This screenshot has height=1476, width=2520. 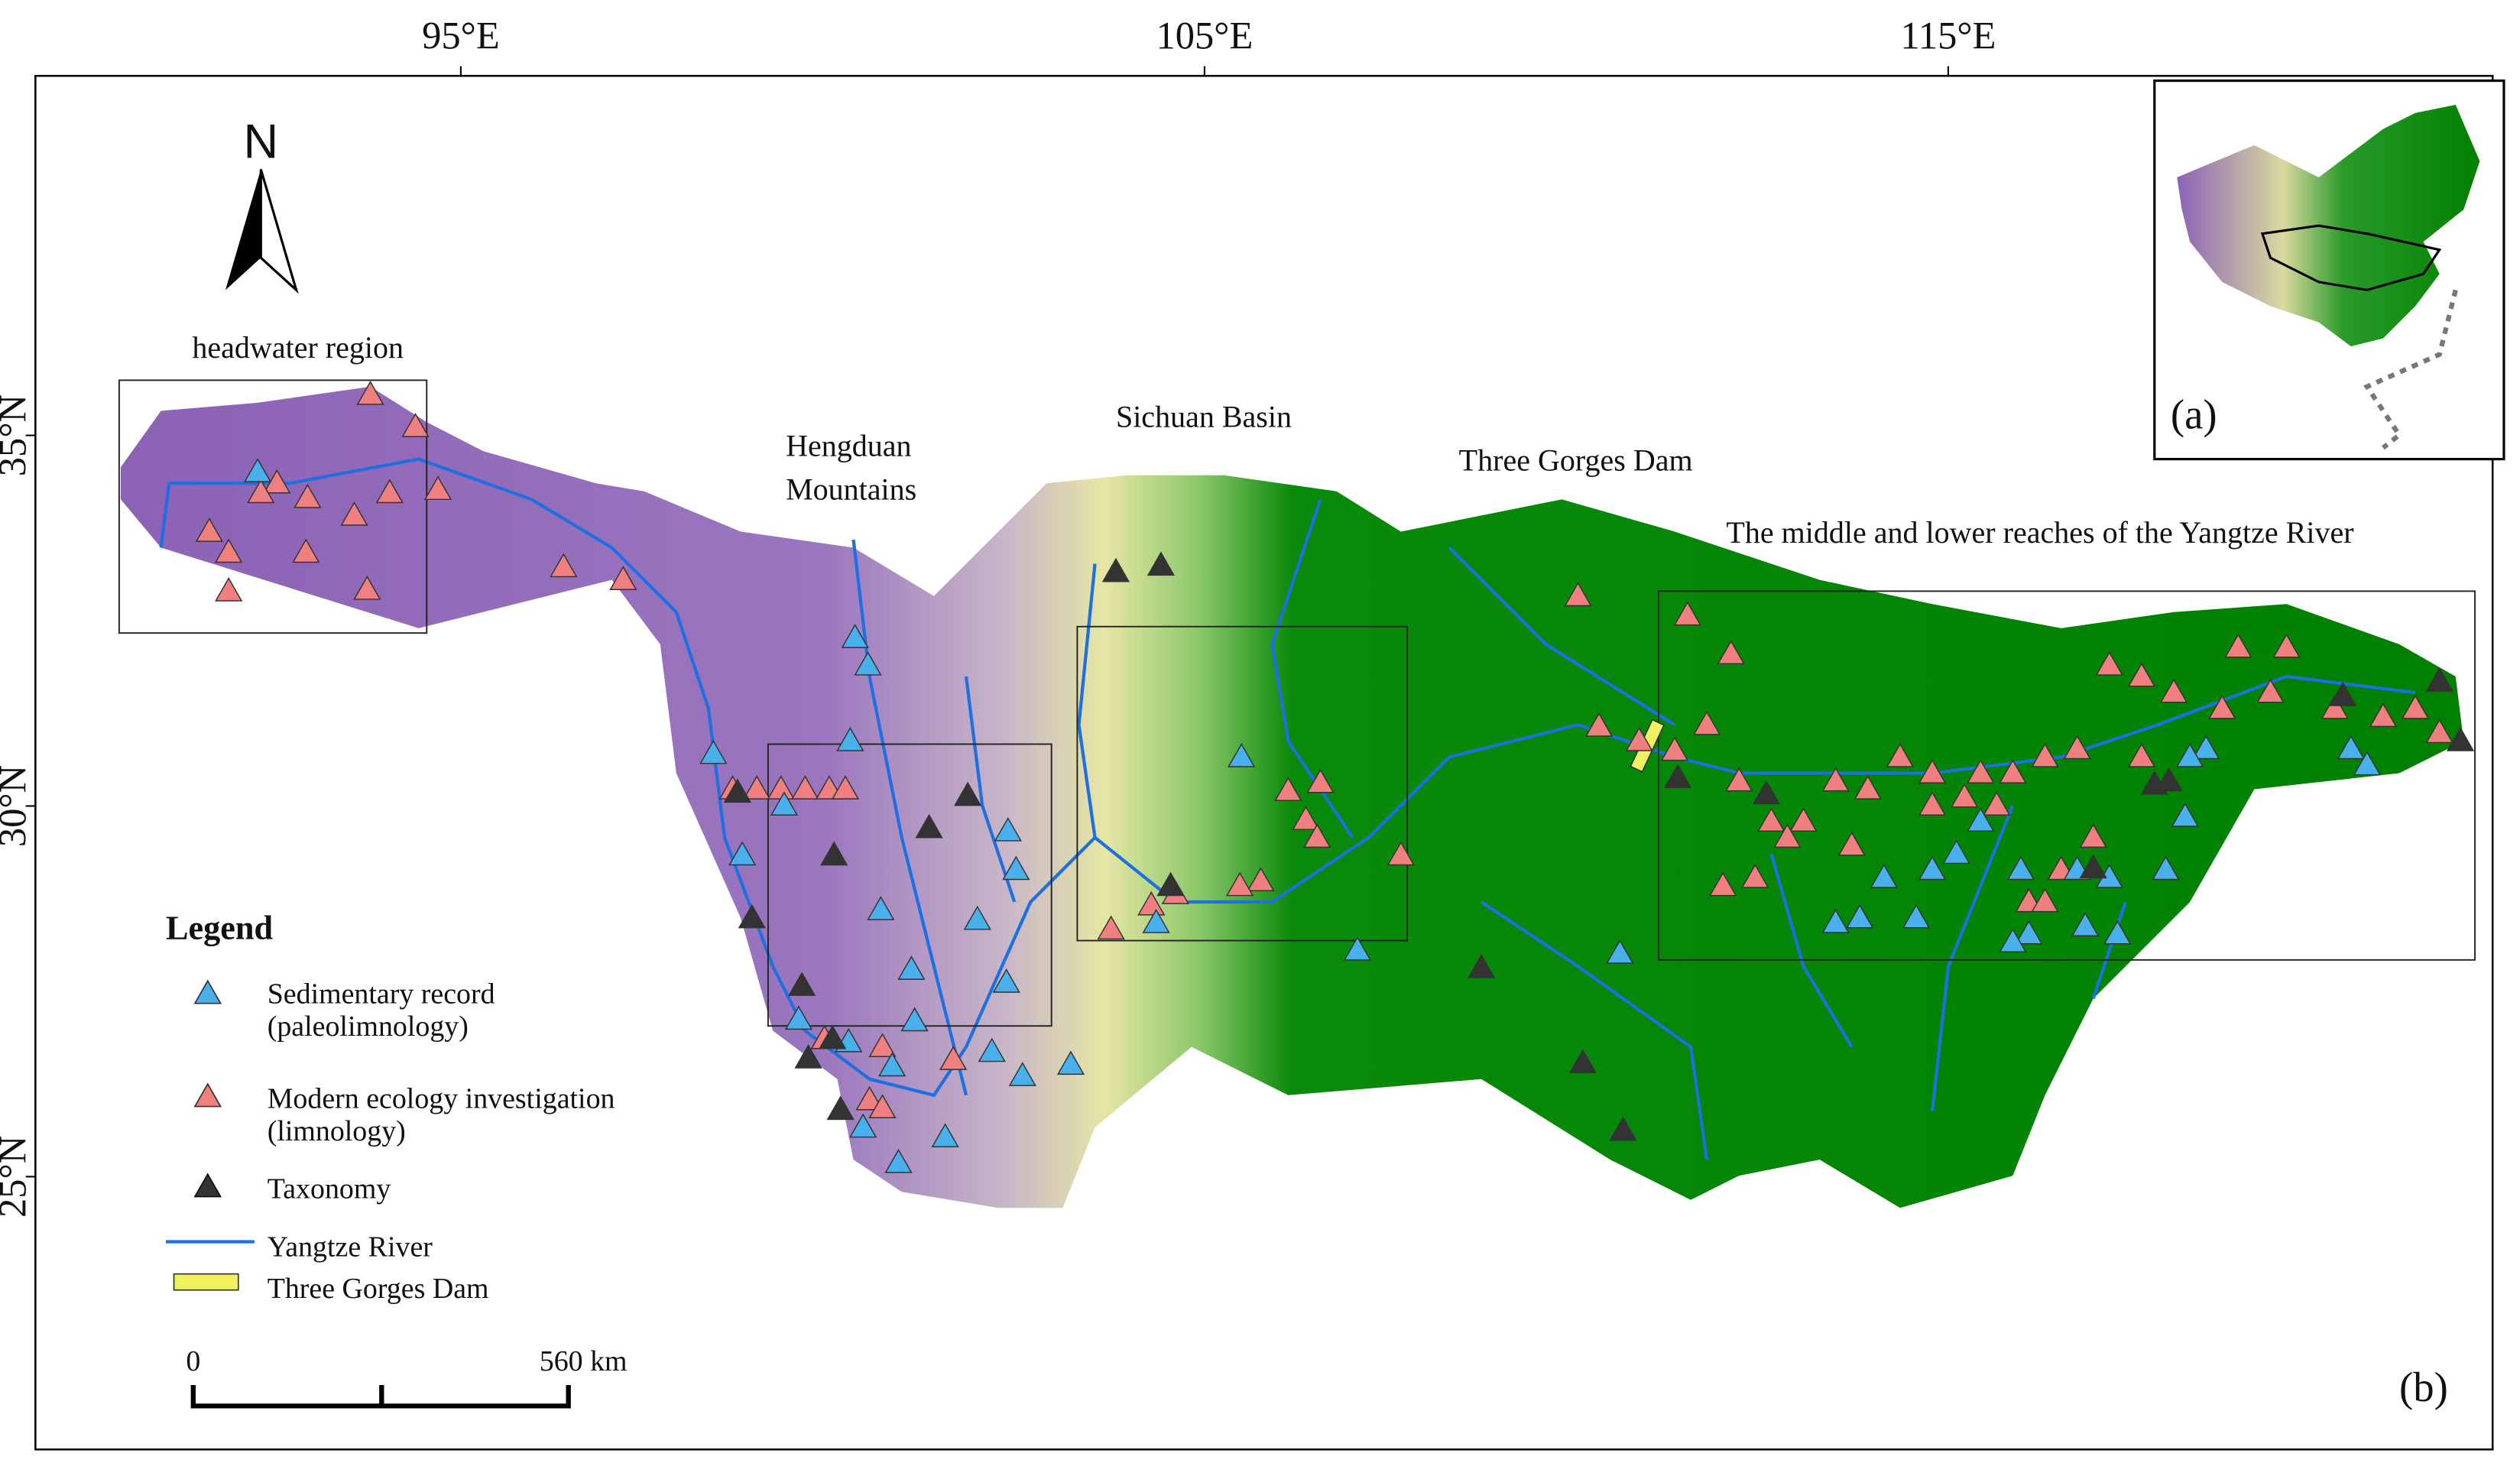 I want to click on region-label: Three Gorges Dam, so click(x=1576, y=460).